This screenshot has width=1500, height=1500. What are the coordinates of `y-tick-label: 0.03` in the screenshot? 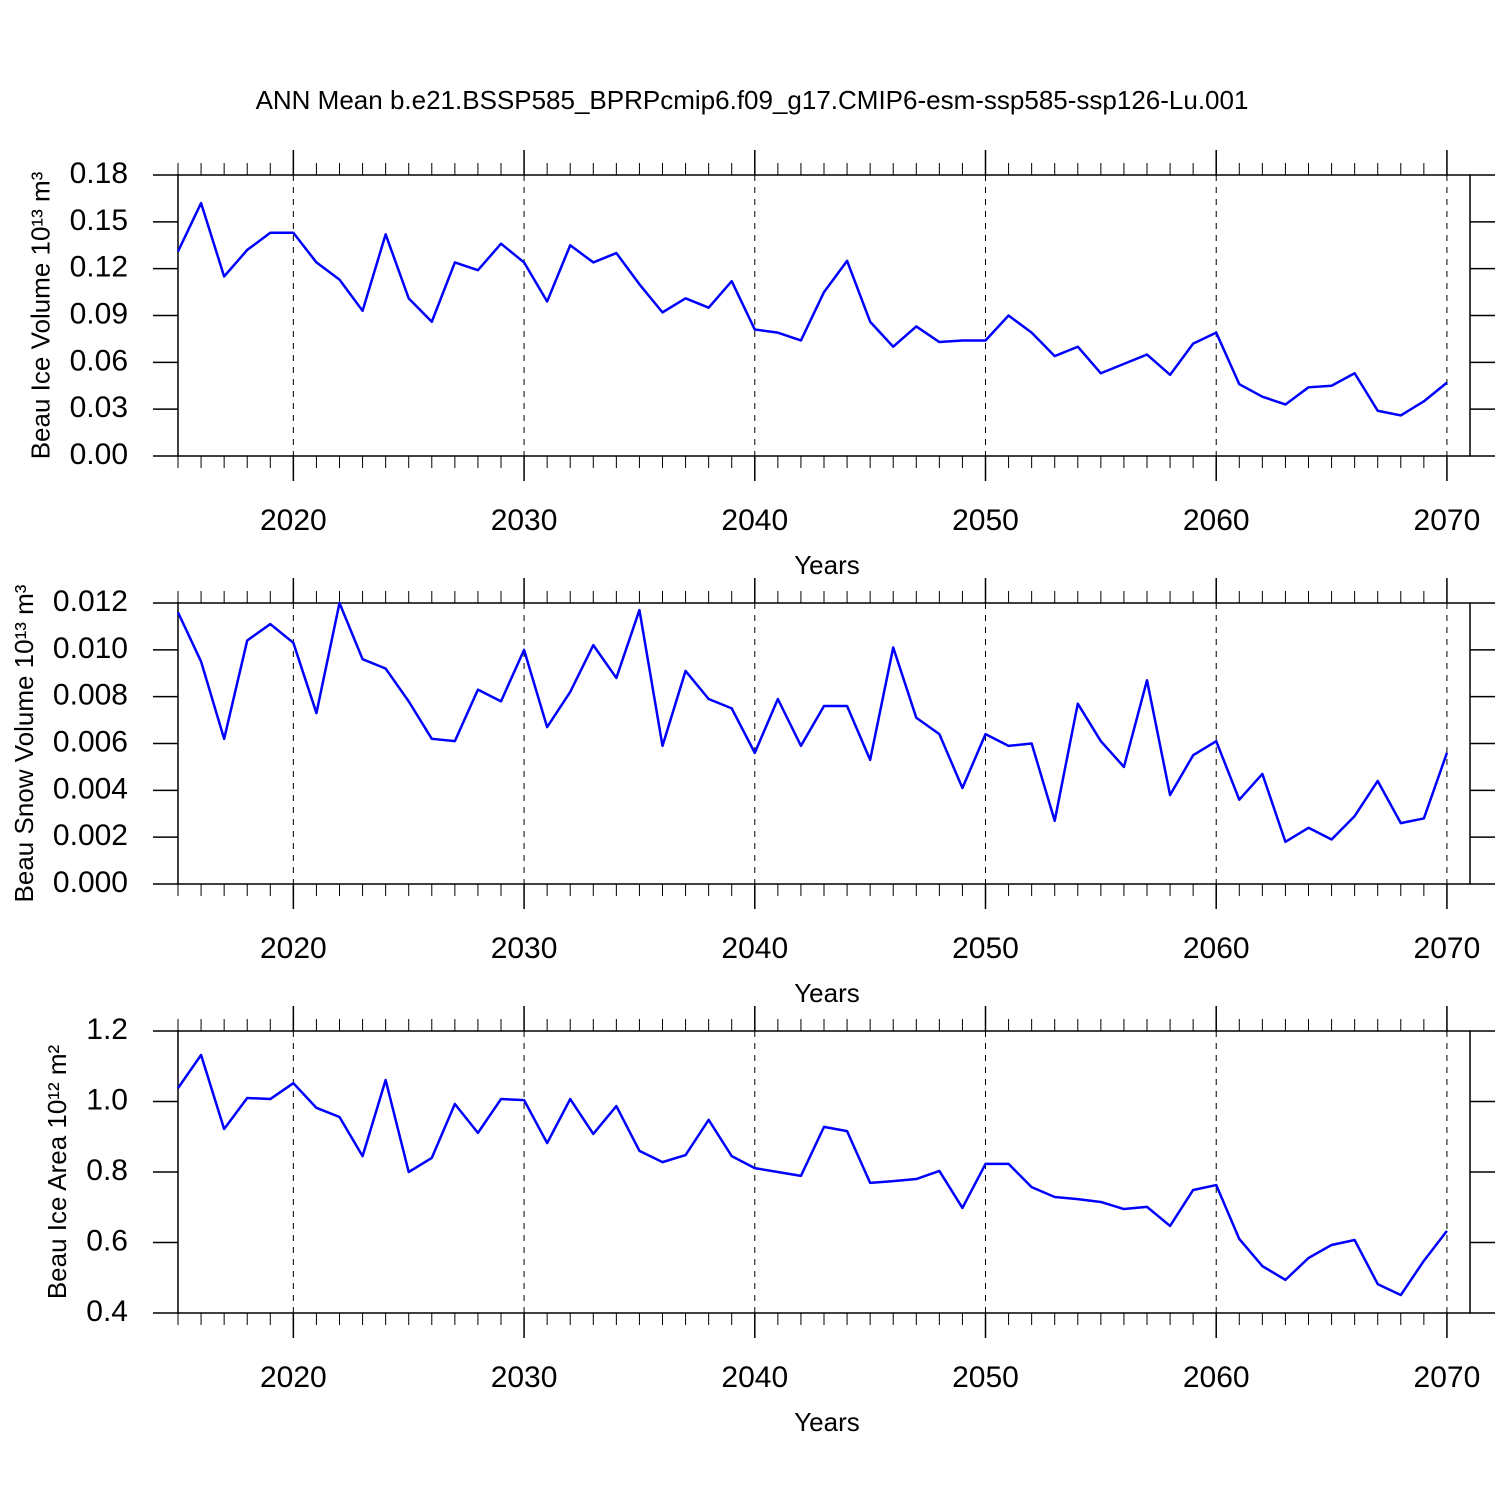 It's located at (99, 407).